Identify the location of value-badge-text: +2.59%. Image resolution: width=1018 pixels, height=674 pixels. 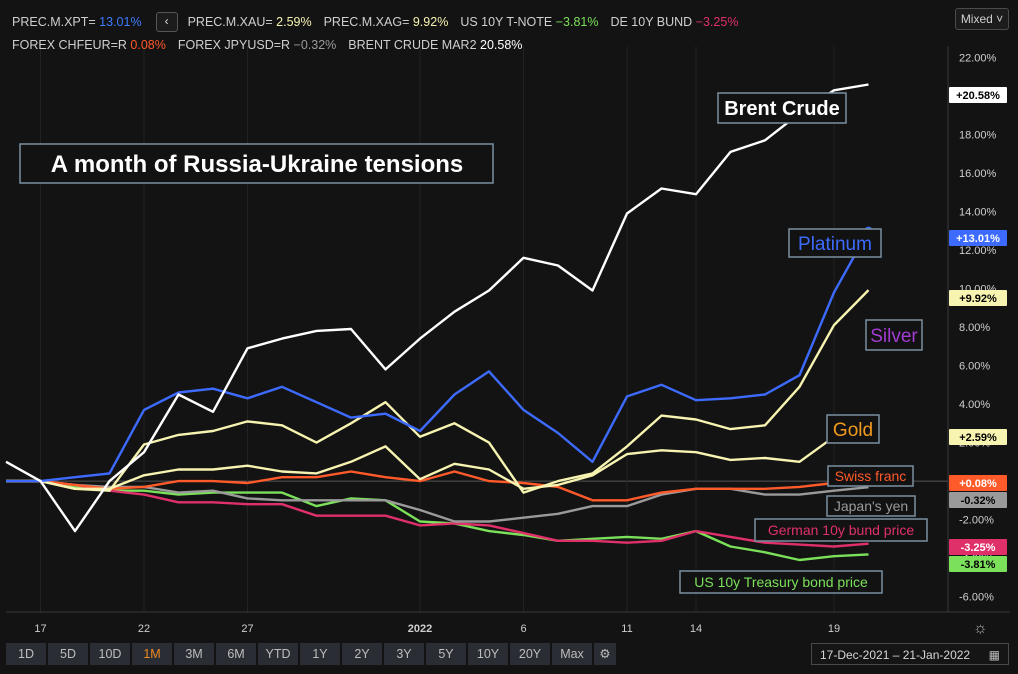
(978, 438).